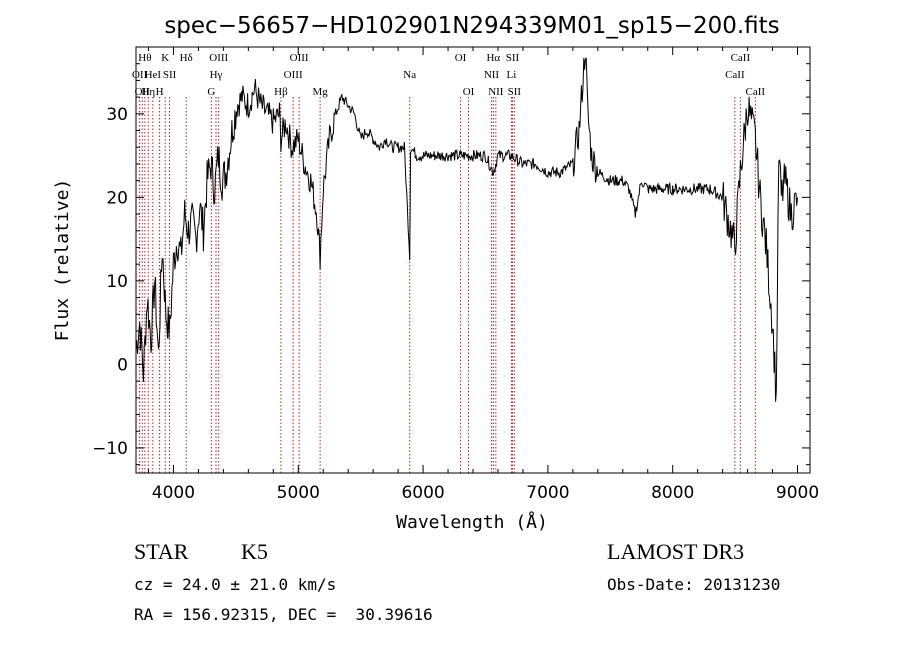 This screenshot has height=649, width=900. I want to click on obs-date-text: Obs-Date: 20131230, so click(693, 584).